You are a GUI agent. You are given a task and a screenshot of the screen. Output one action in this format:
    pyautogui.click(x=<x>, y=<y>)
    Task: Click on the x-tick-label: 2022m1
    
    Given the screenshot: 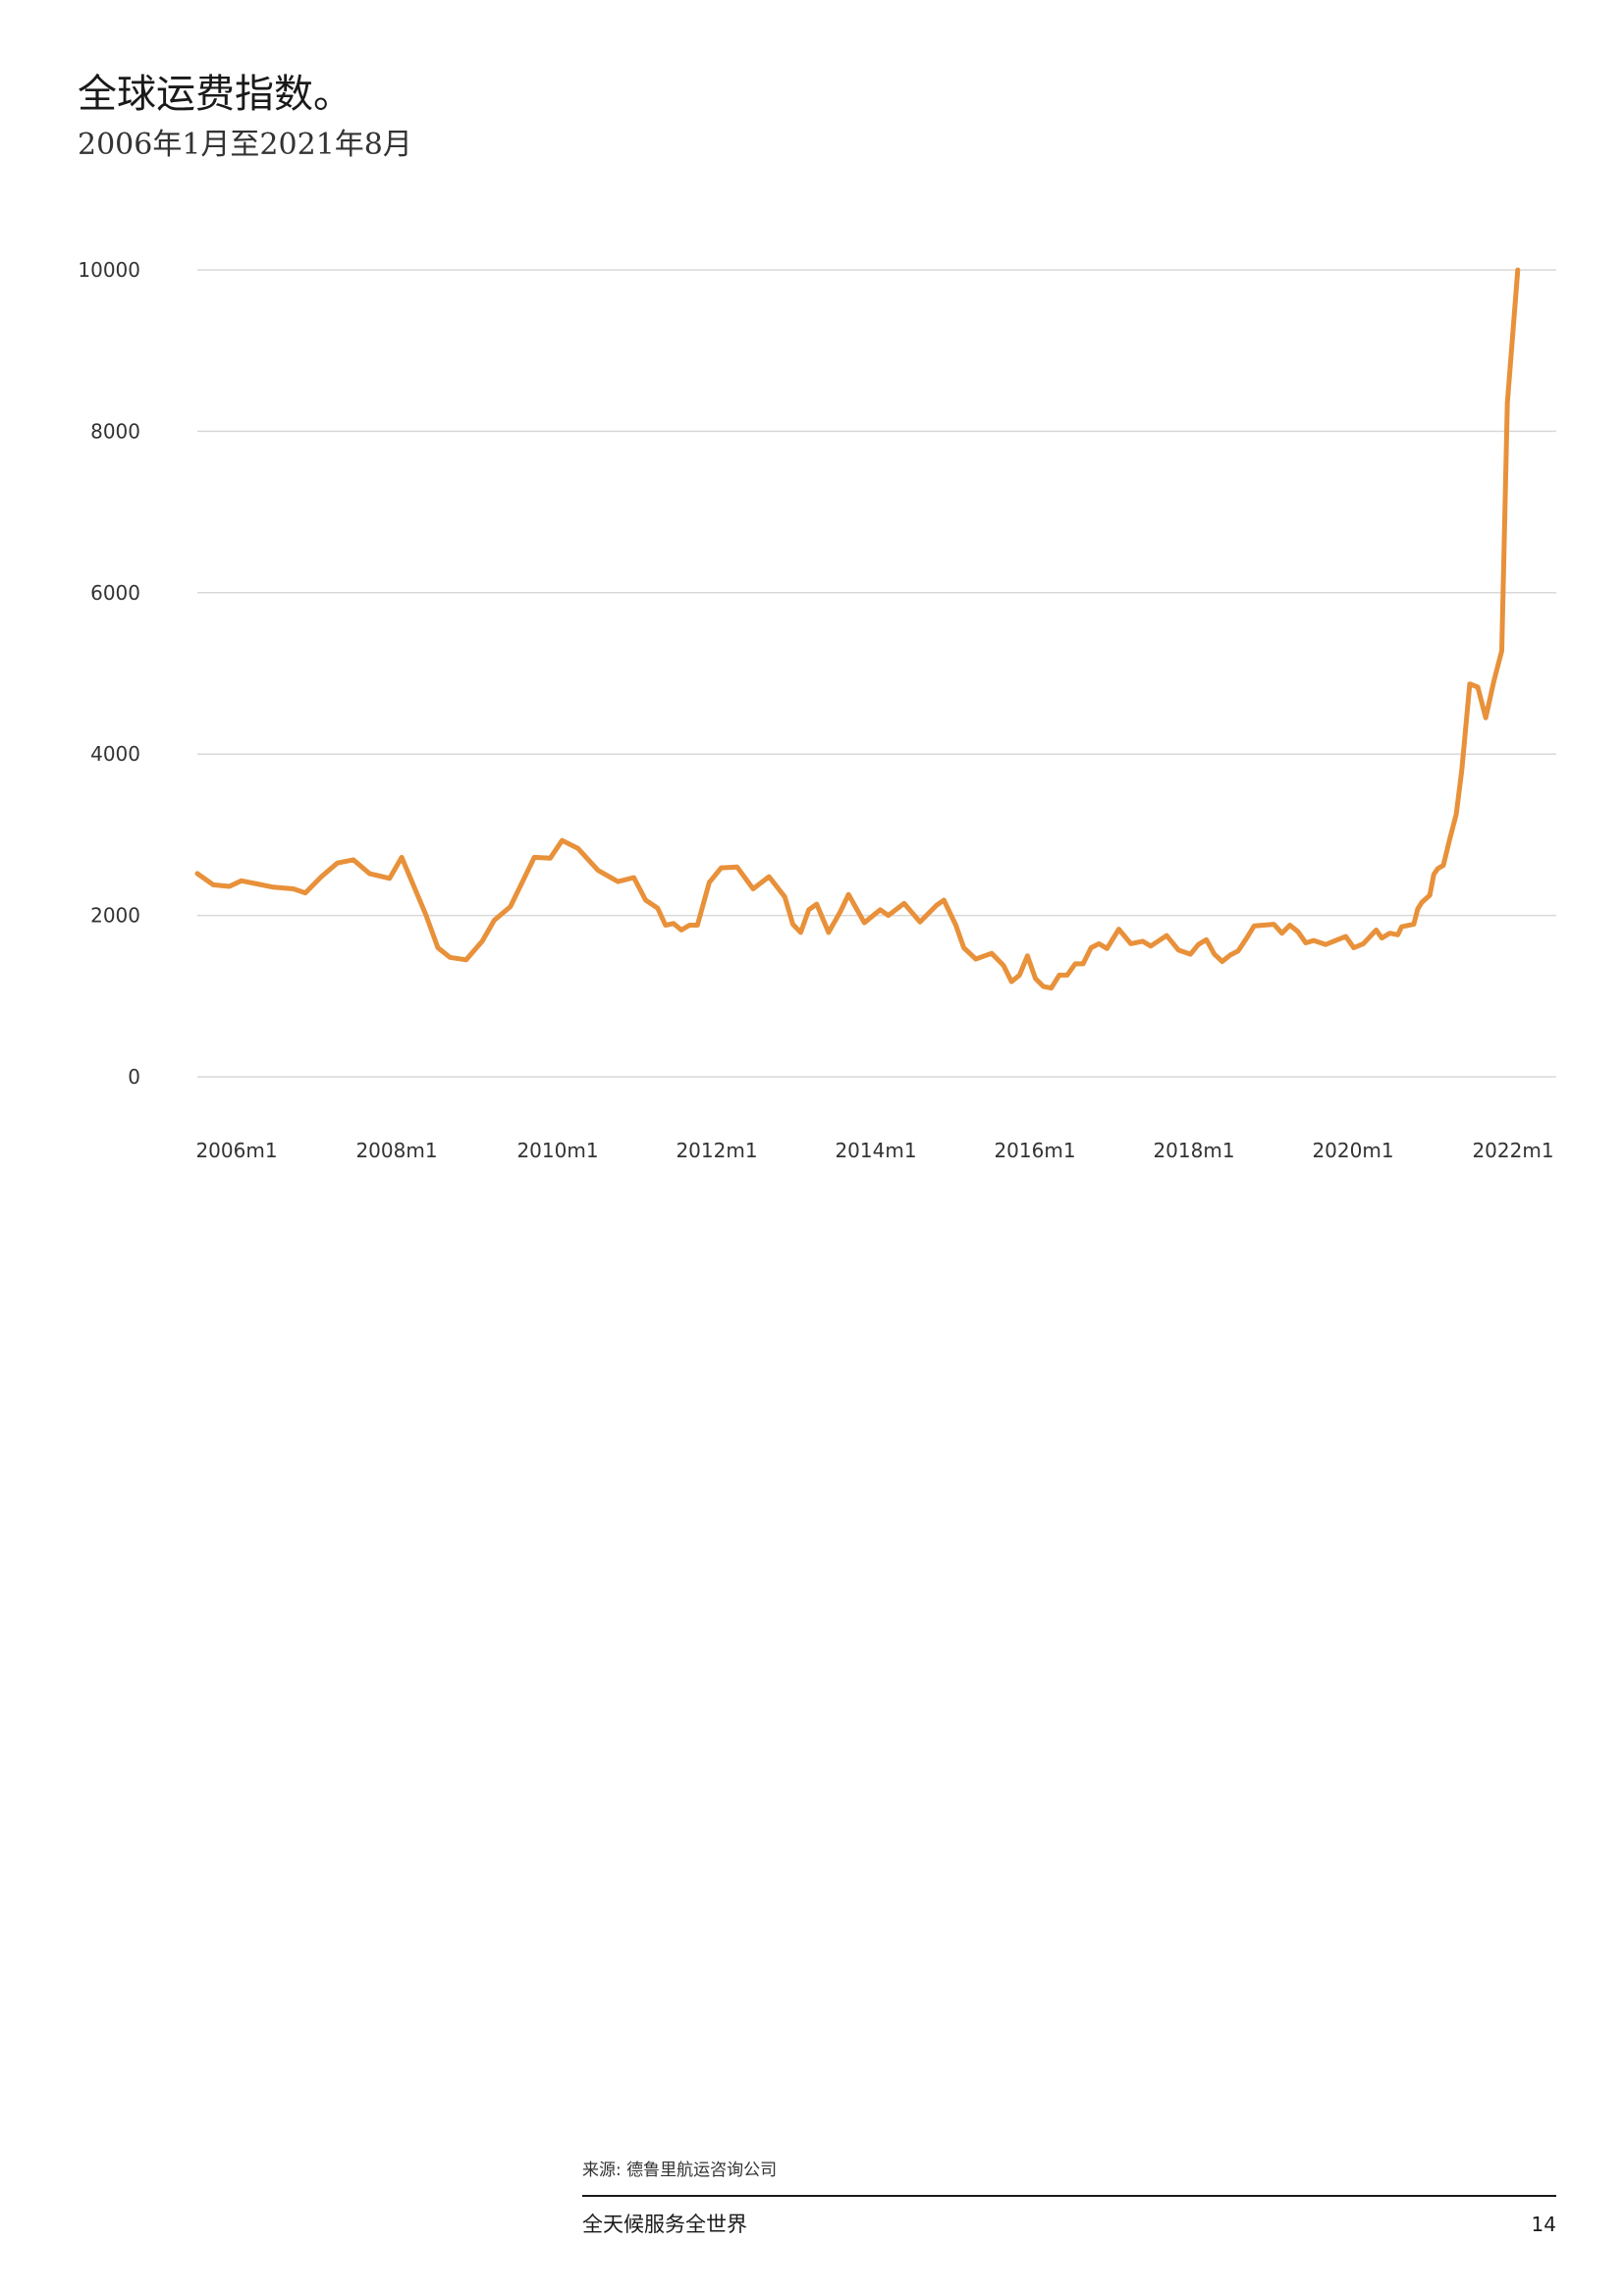 What is the action you would take?
    pyautogui.click(x=1512, y=1150)
    